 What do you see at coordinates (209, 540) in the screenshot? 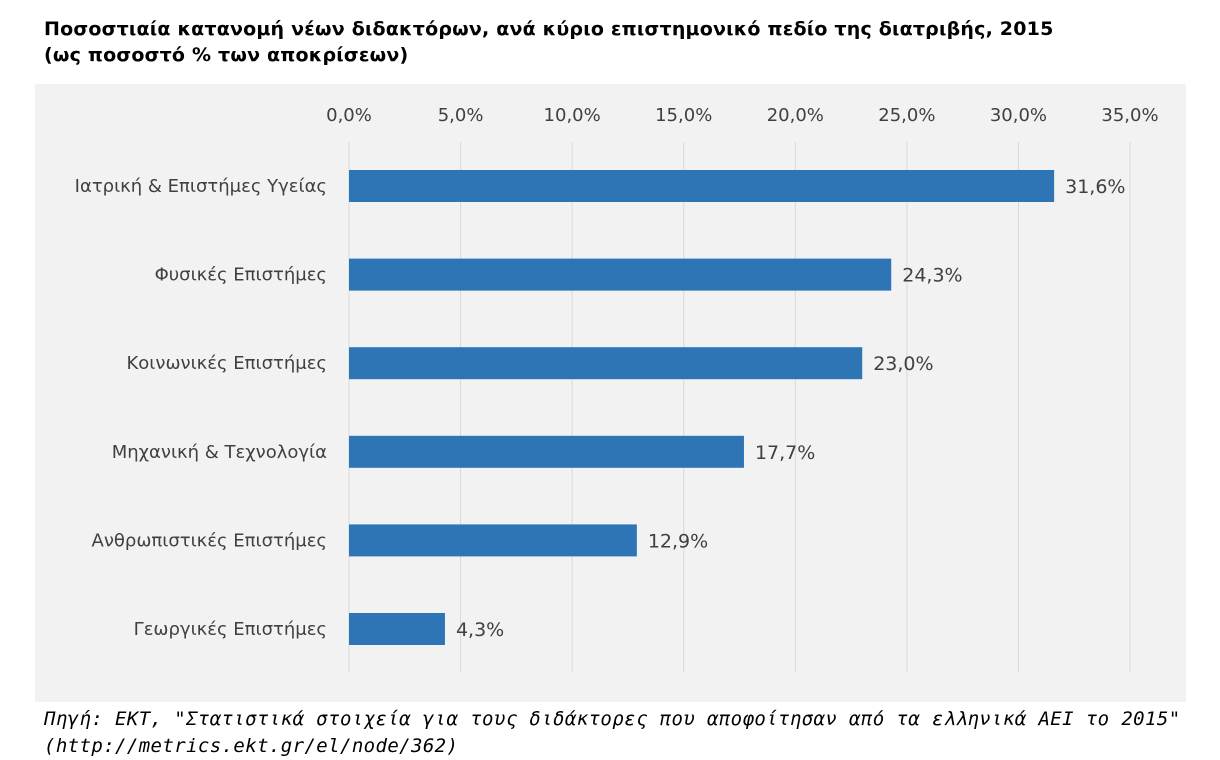
I see `category-label: Ανθρωπιστικές Επιστήμες` at bounding box center [209, 540].